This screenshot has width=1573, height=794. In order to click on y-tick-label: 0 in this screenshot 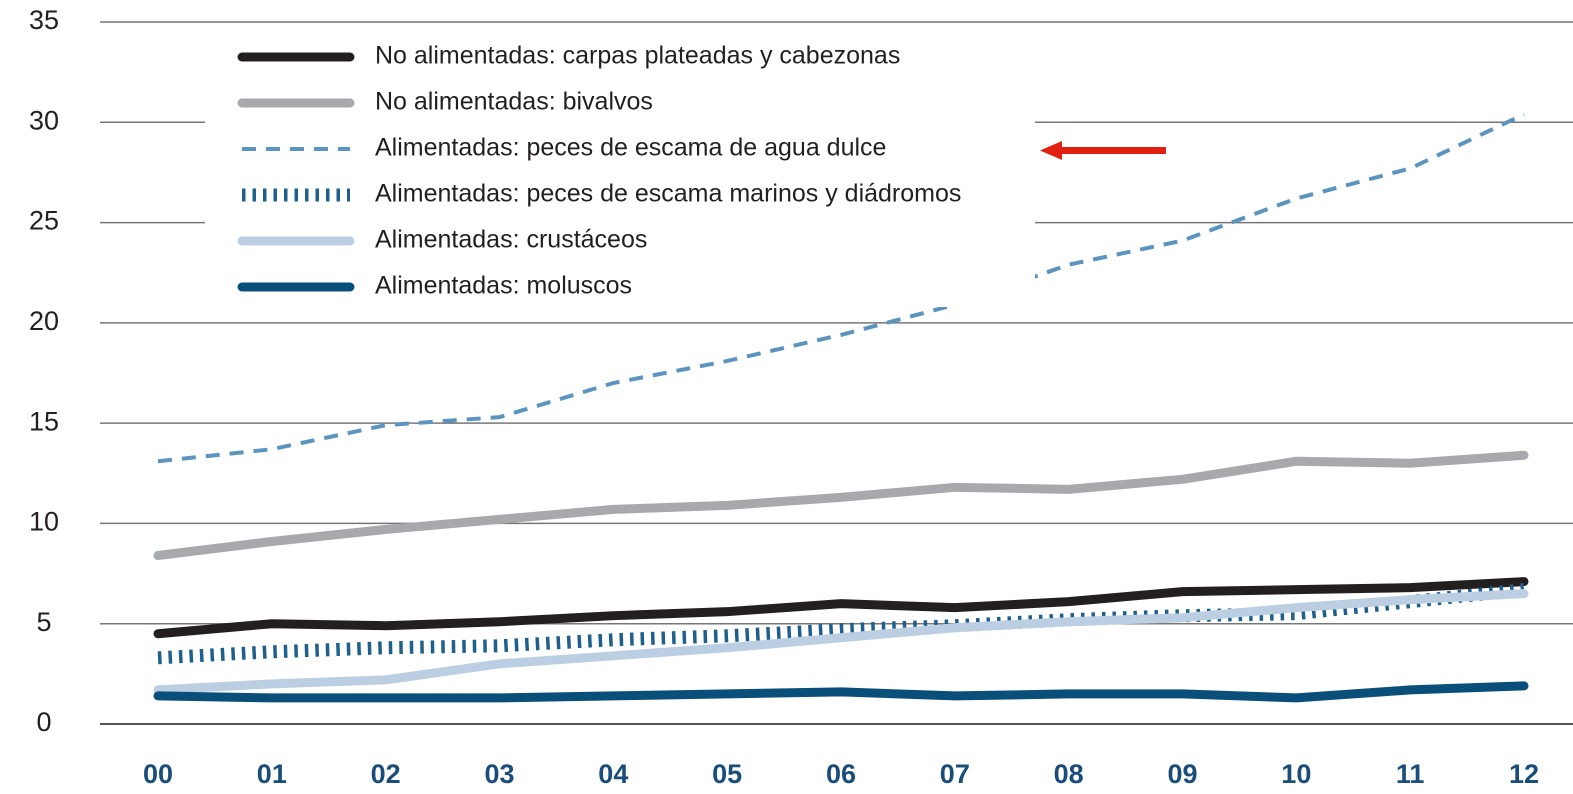, I will do `click(43, 722)`.